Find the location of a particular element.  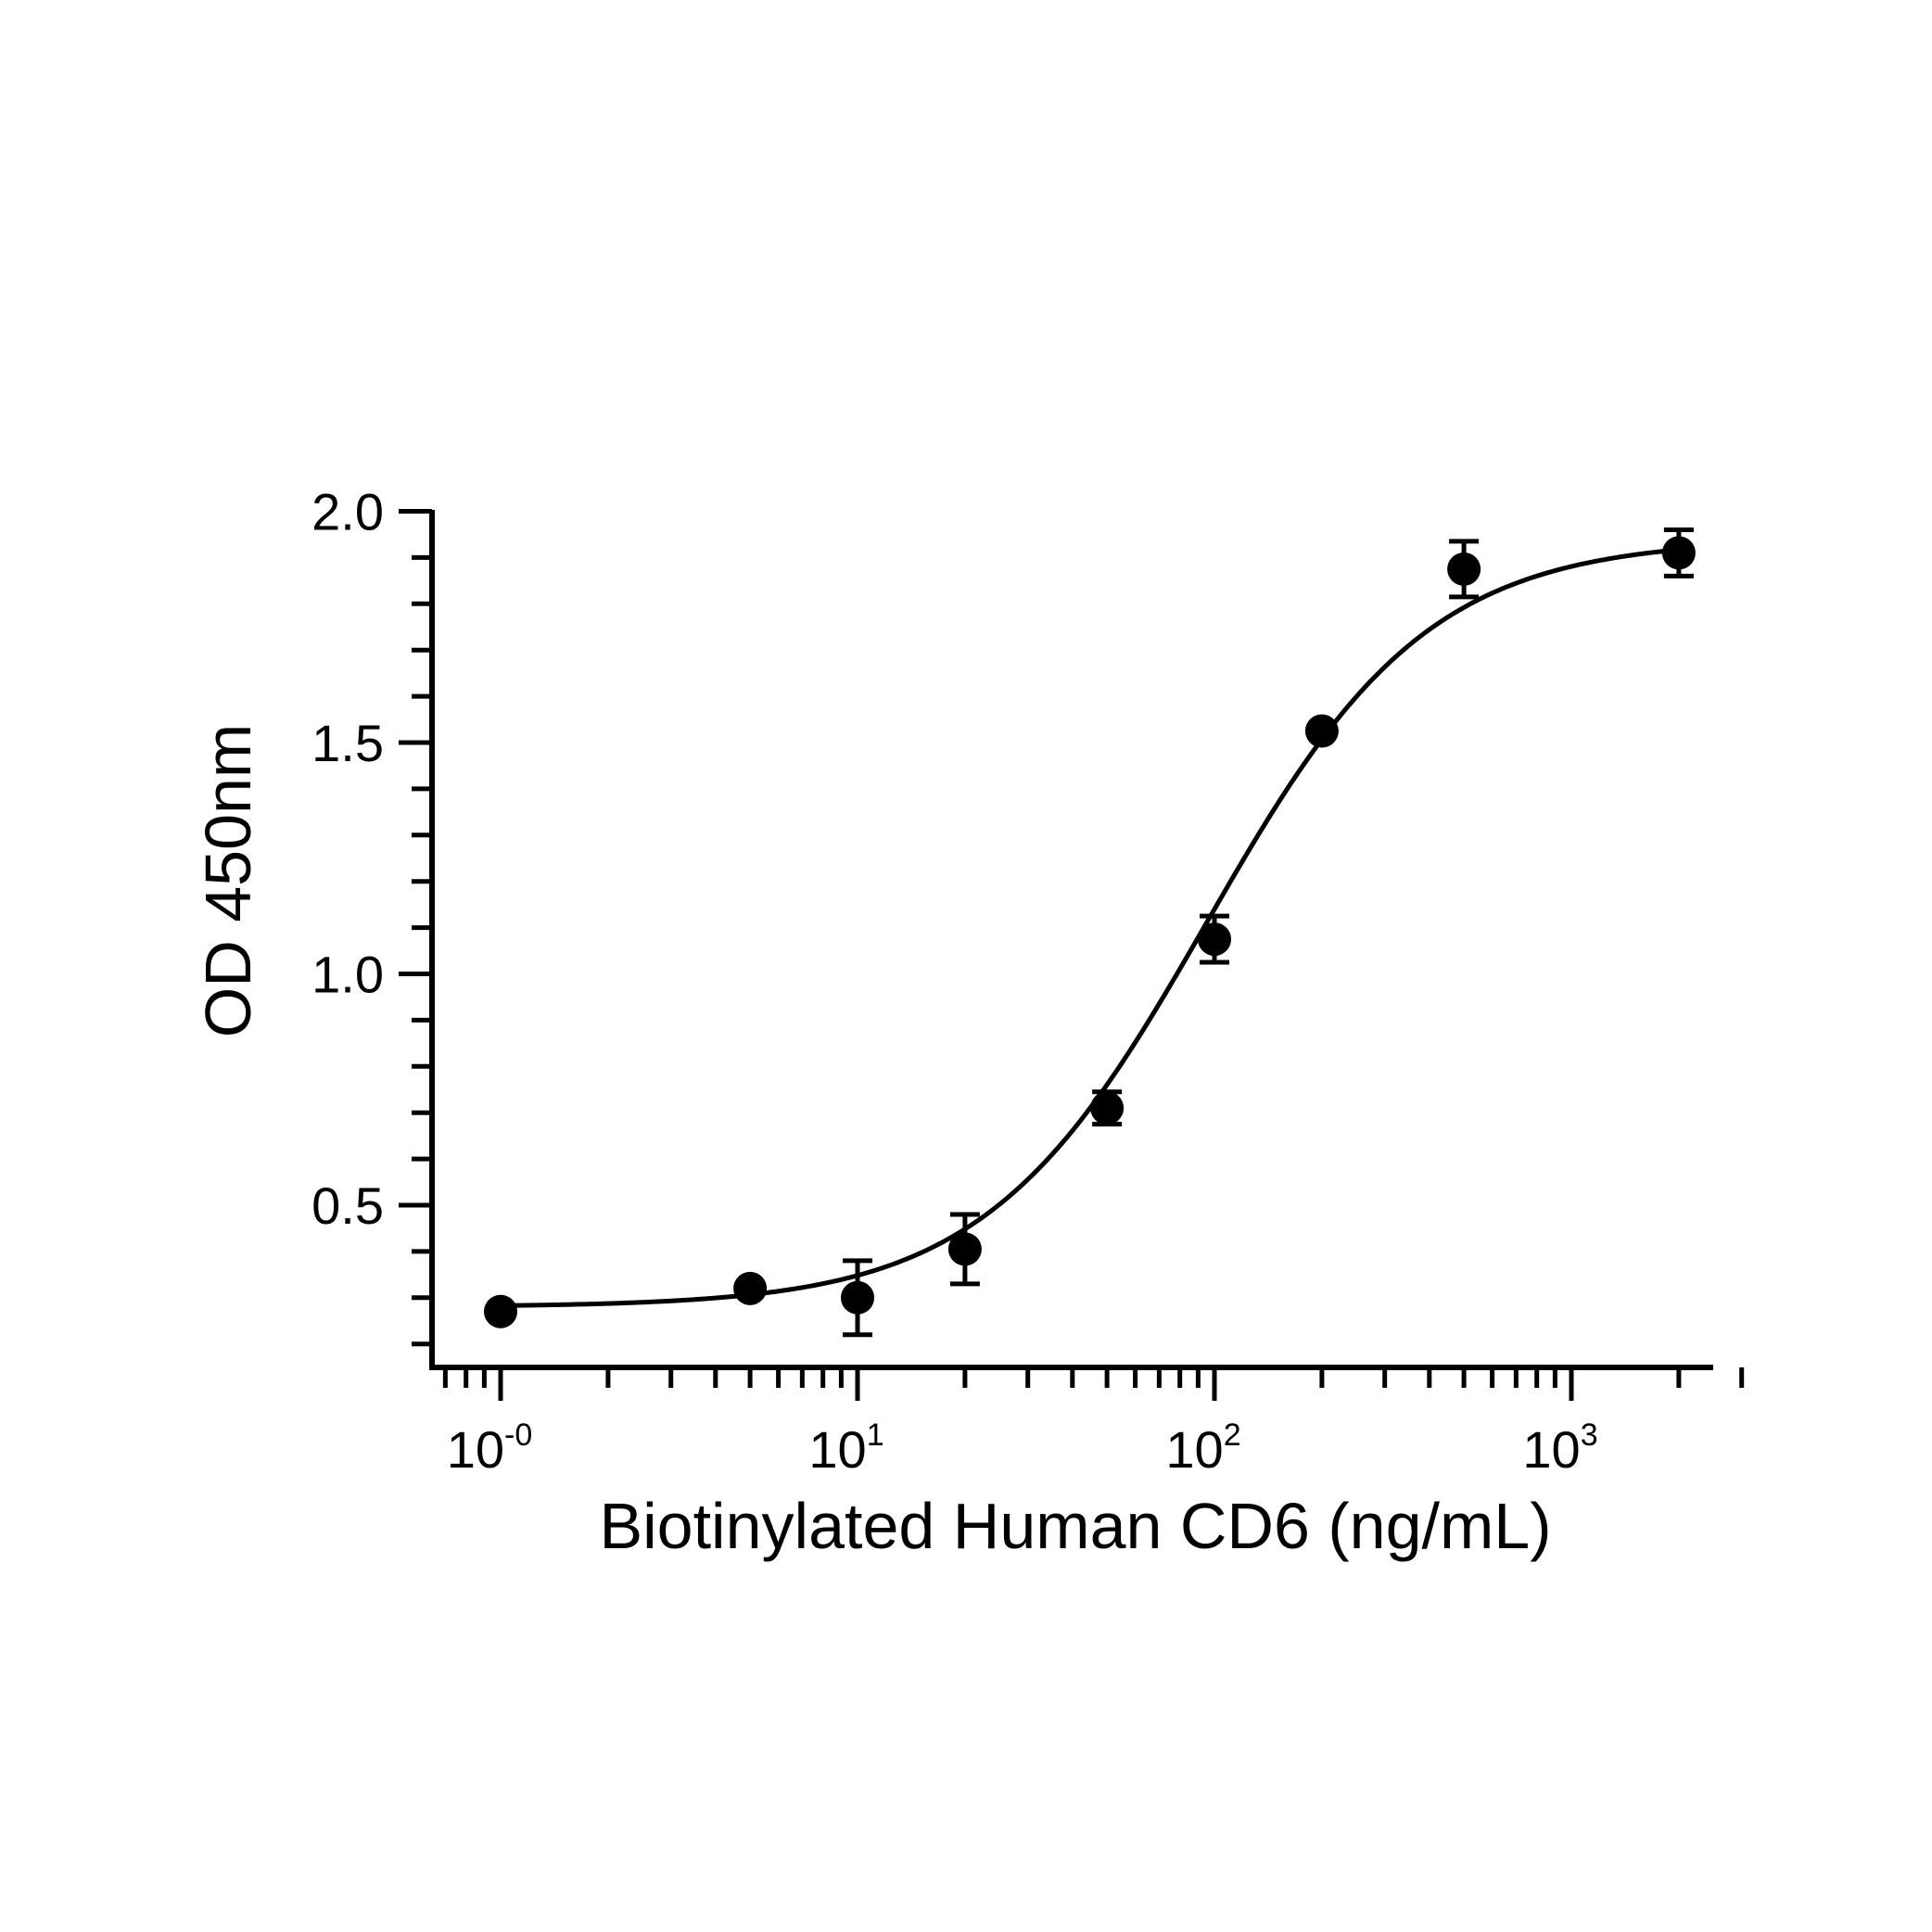

x-axis-title: Biotinylated Human CD6 (ng/mL) is located at coordinates (1075, 1526).